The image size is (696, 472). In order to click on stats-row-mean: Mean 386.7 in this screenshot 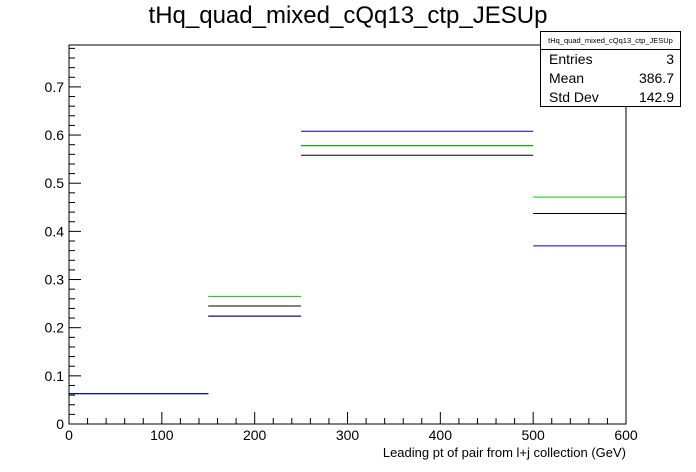, I will do `click(610, 78)`.